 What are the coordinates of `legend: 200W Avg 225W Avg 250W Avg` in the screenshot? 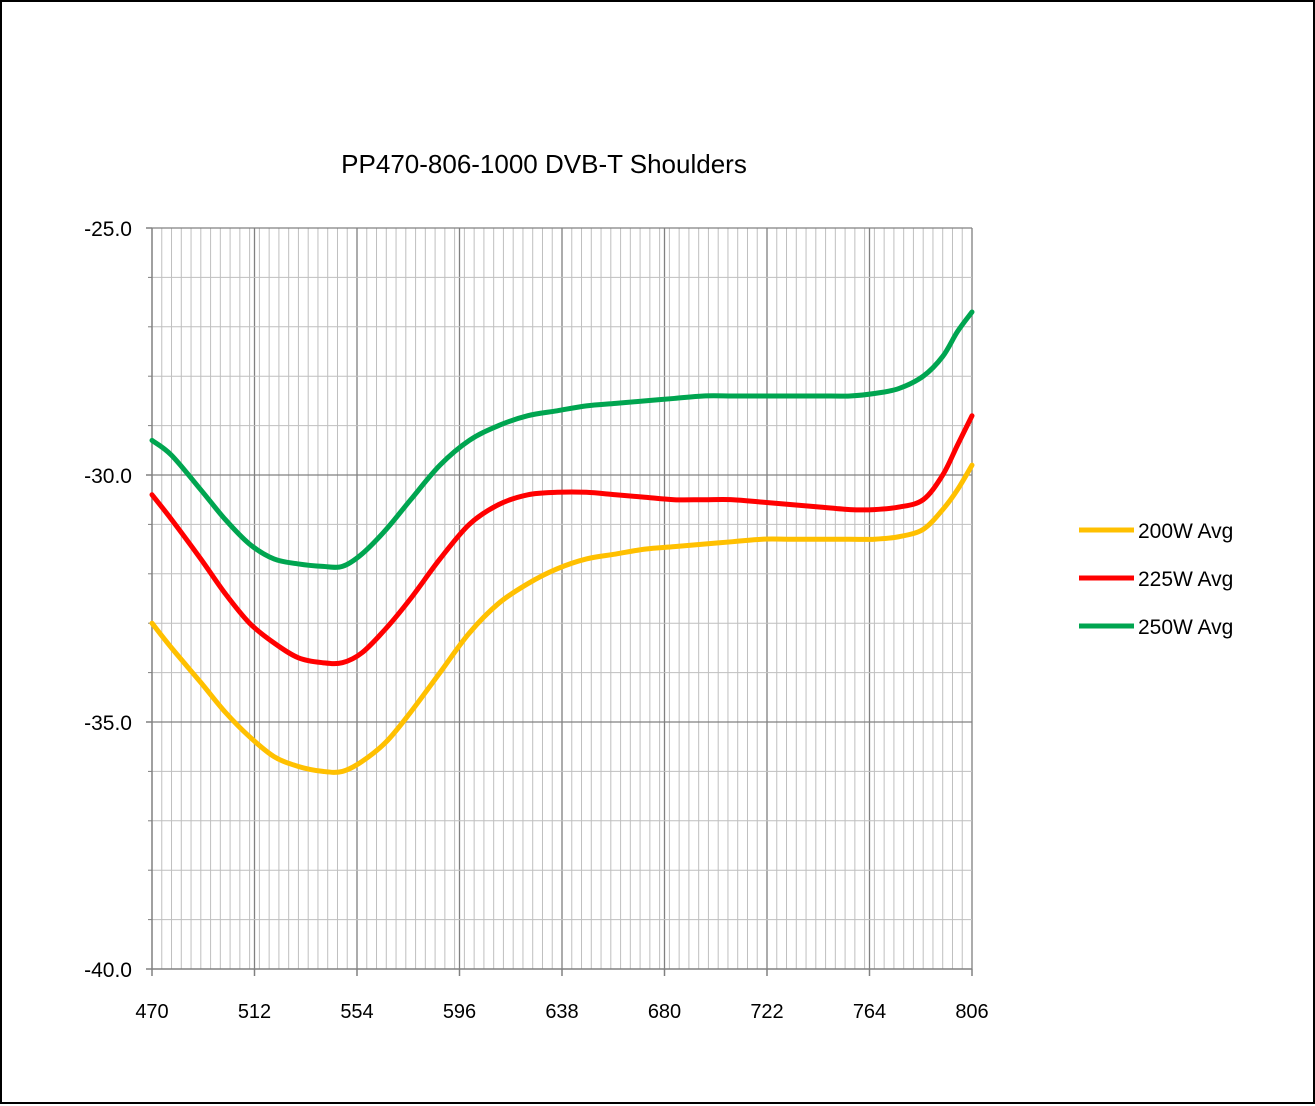 It's located at (1156, 579).